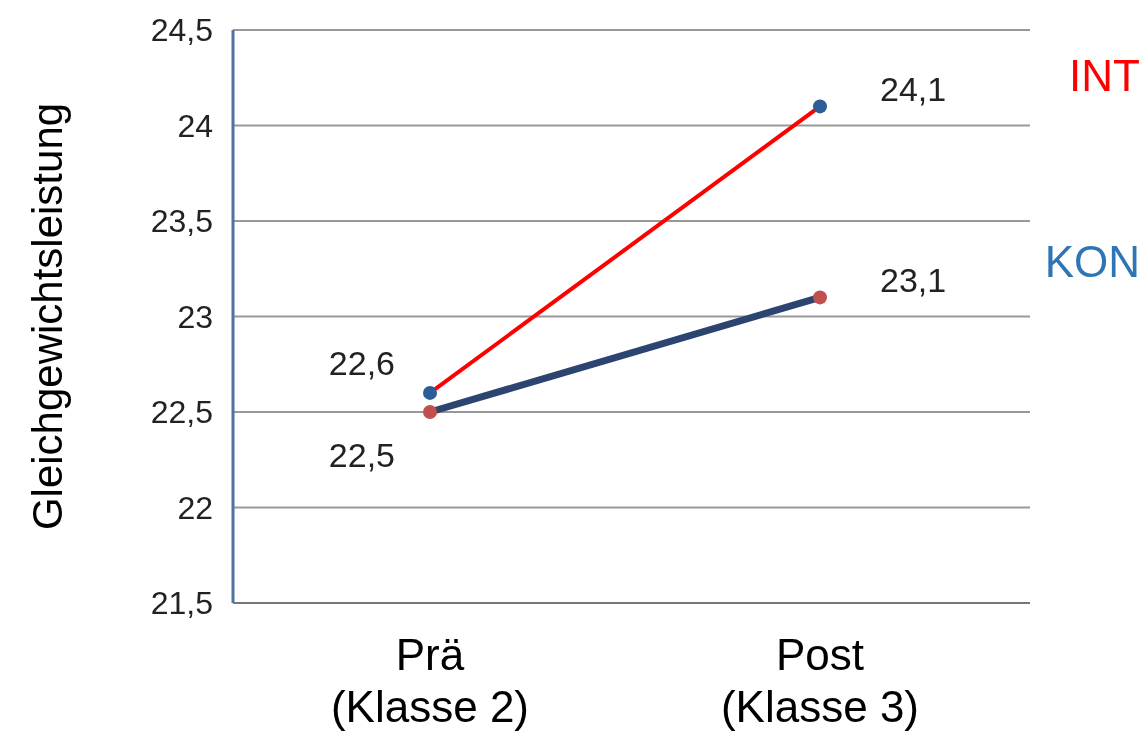  What do you see at coordinates (47, 316) in the screenshot?
I see `y-axis-title: Gleichgewichtsleistung` at bounding box center [47, 316].